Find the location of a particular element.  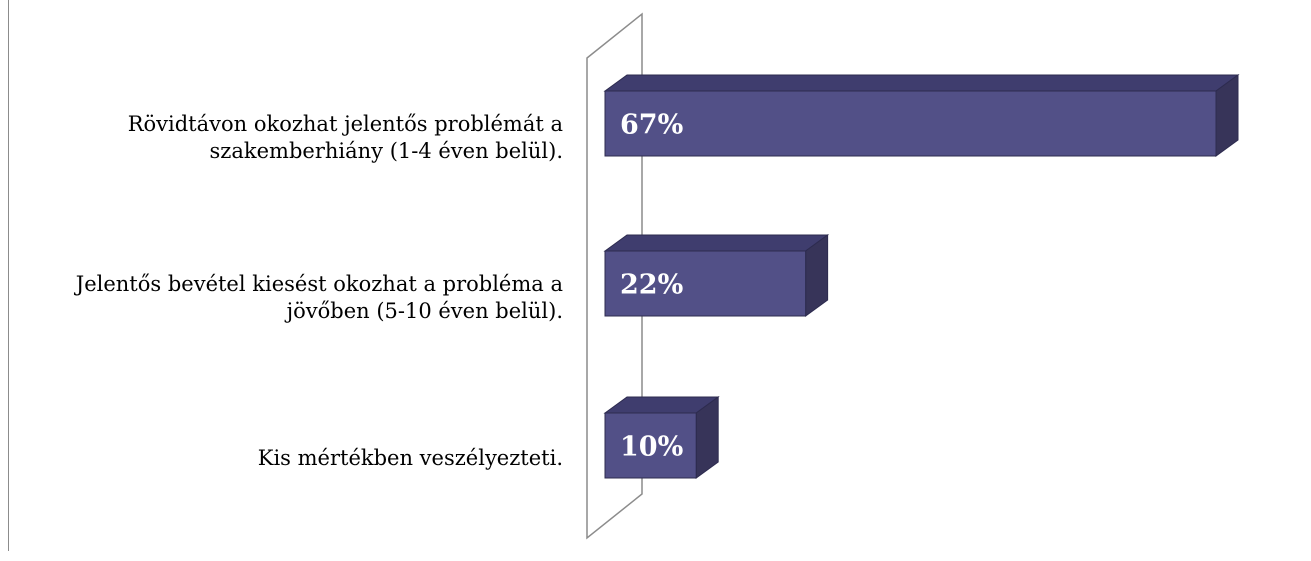

bar-1-front-face is located at coordinates (910, 123).